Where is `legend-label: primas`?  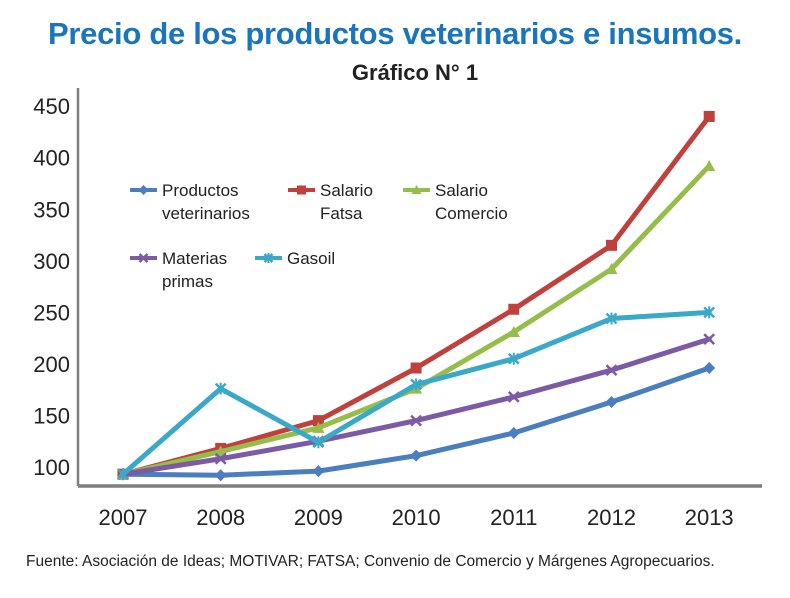 legend-label: primas is located at coordinates (187, 281).